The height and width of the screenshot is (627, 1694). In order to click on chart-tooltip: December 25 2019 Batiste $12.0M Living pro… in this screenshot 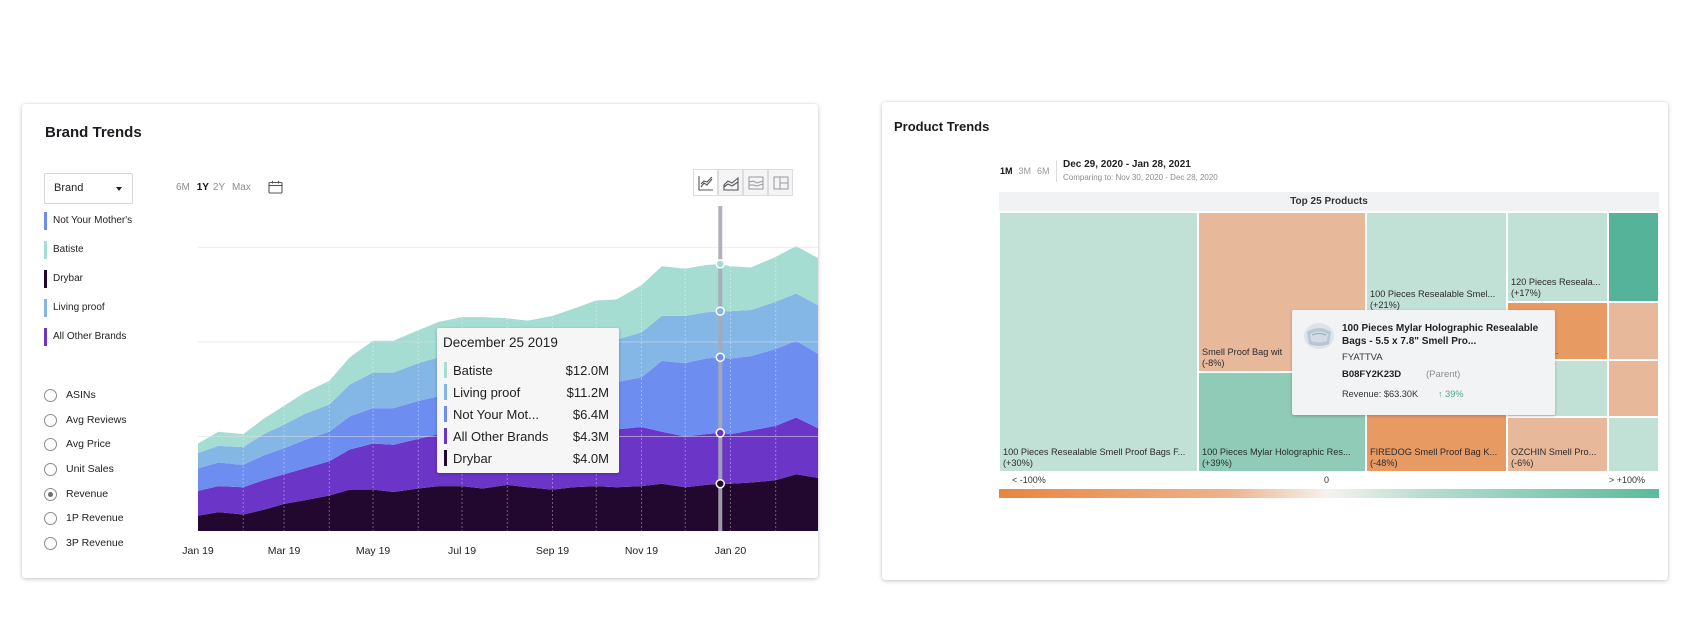, I will do `click(528, 400)`.